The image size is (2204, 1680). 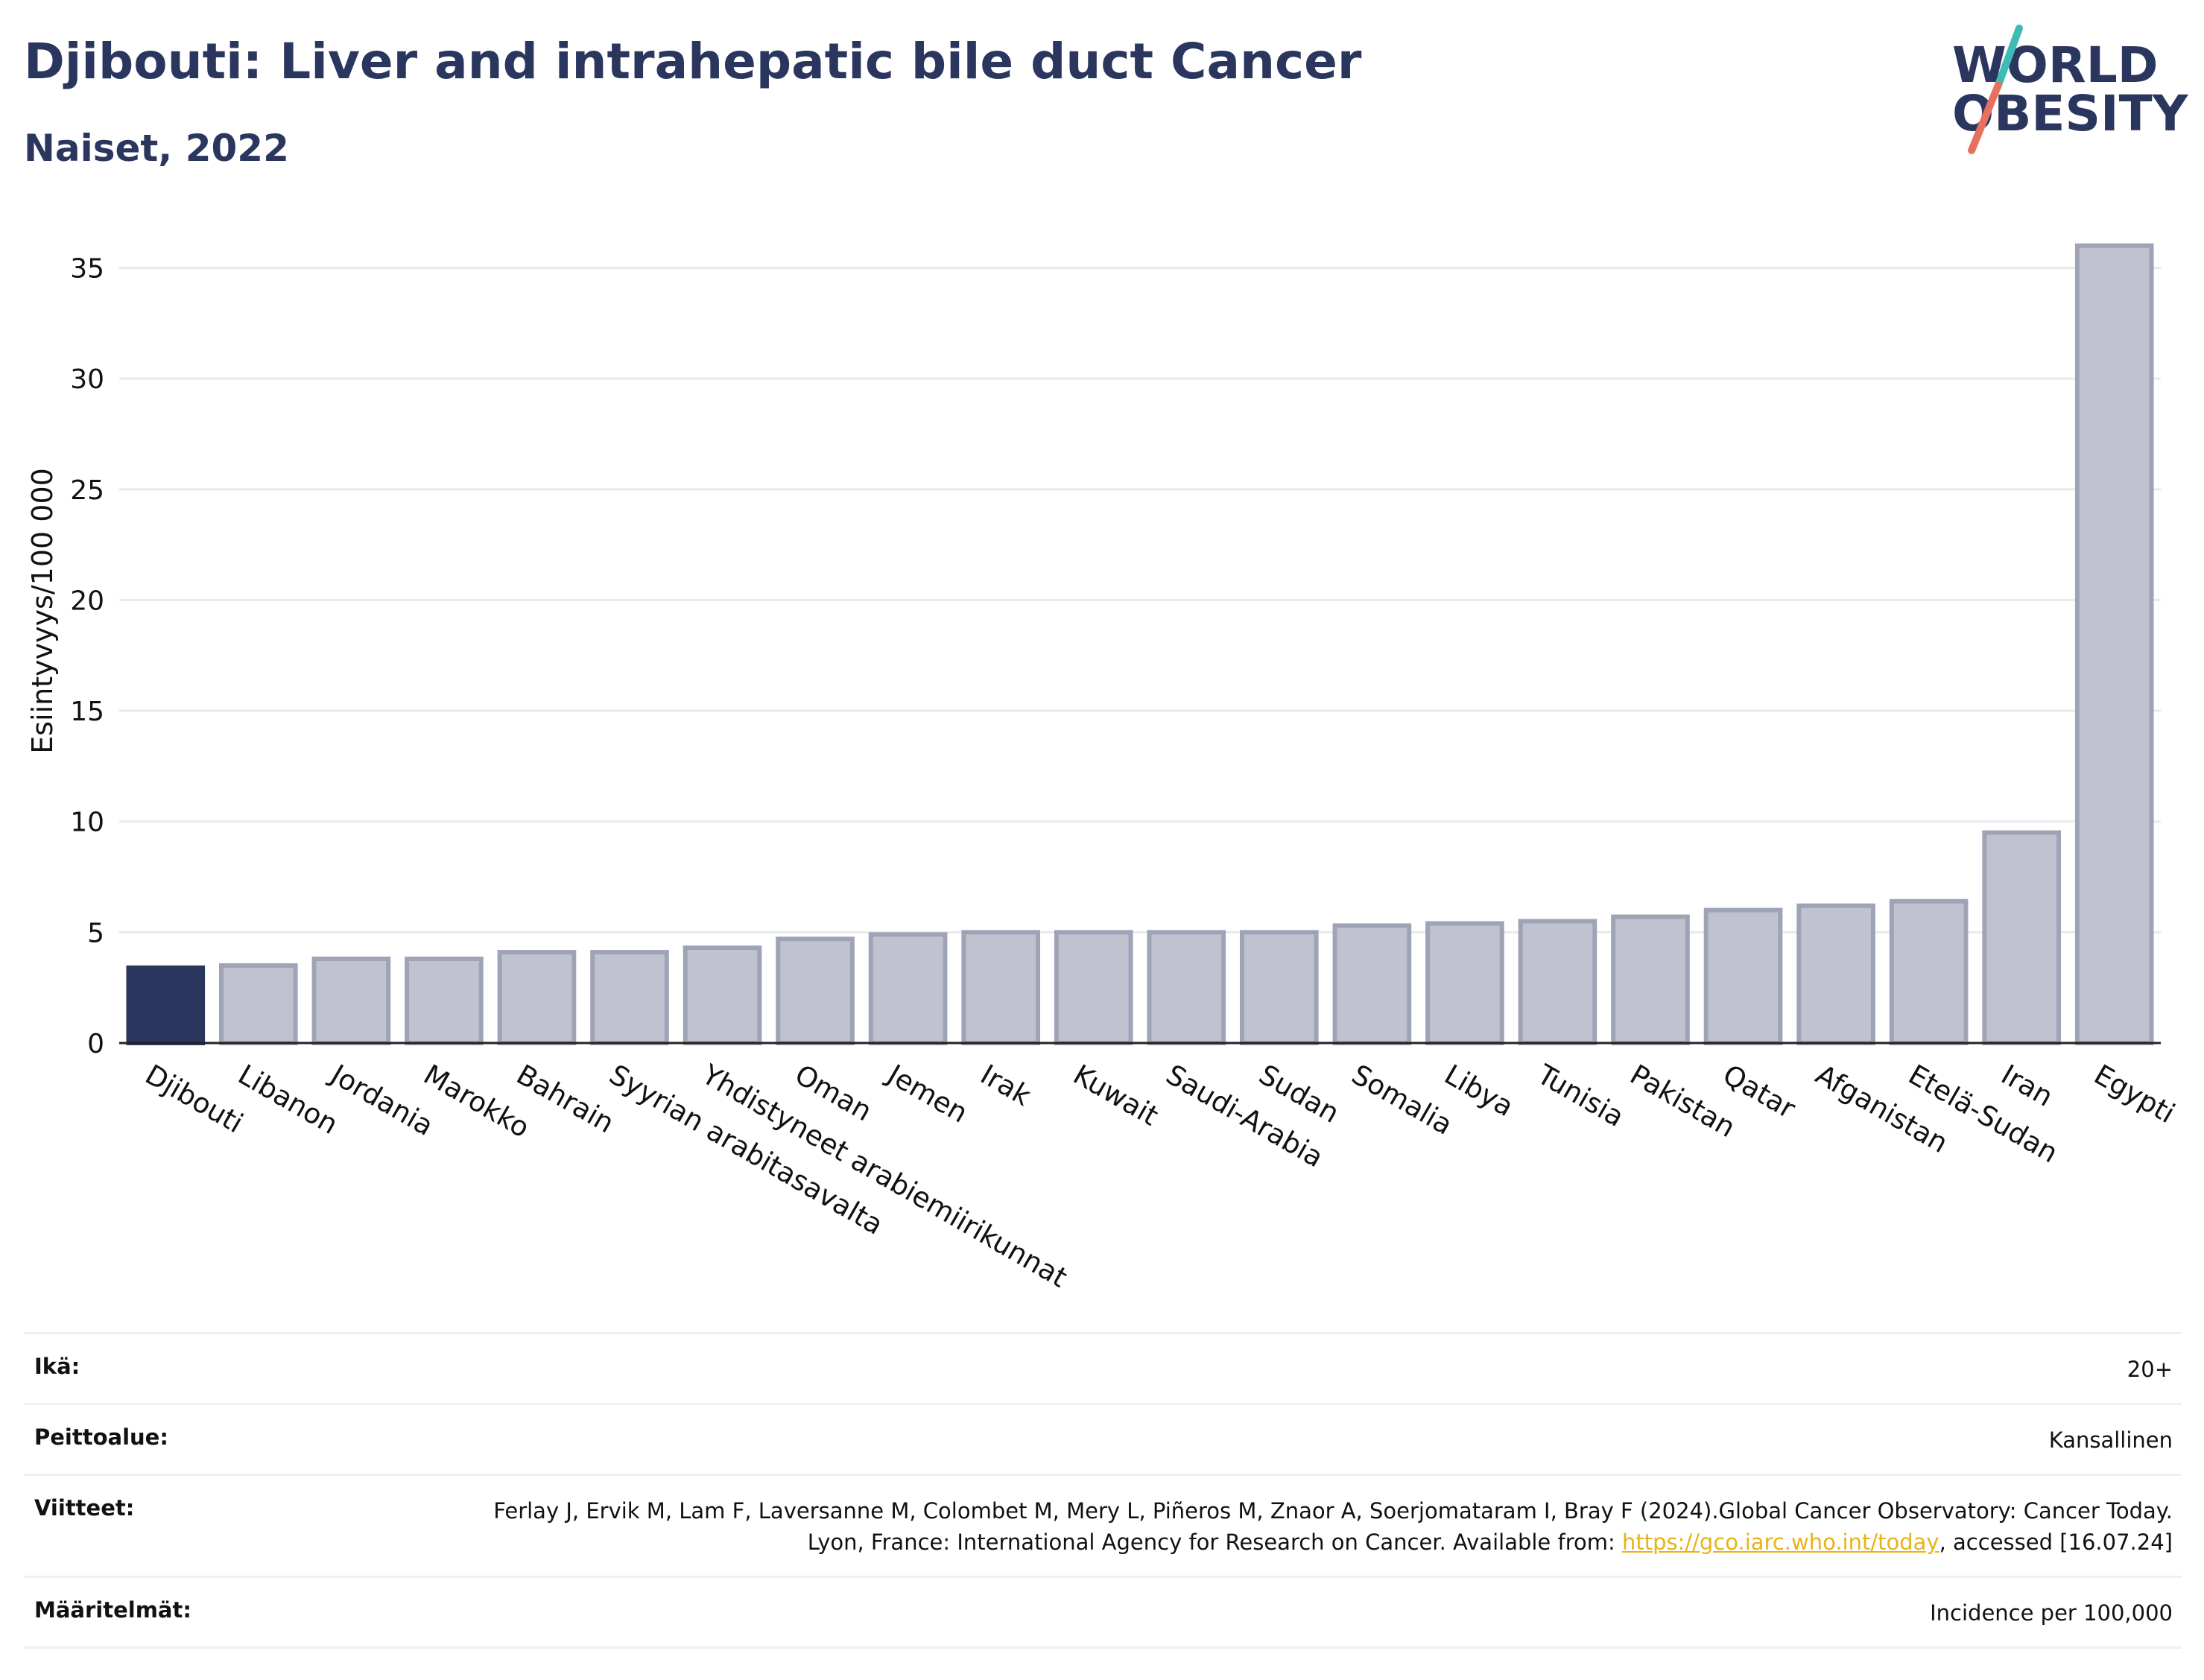 What do you see at coordinates (1580, 1095) in the screenshot?
I see `x-tick-label: Tunisia` at bounding box center [1580, 1095].